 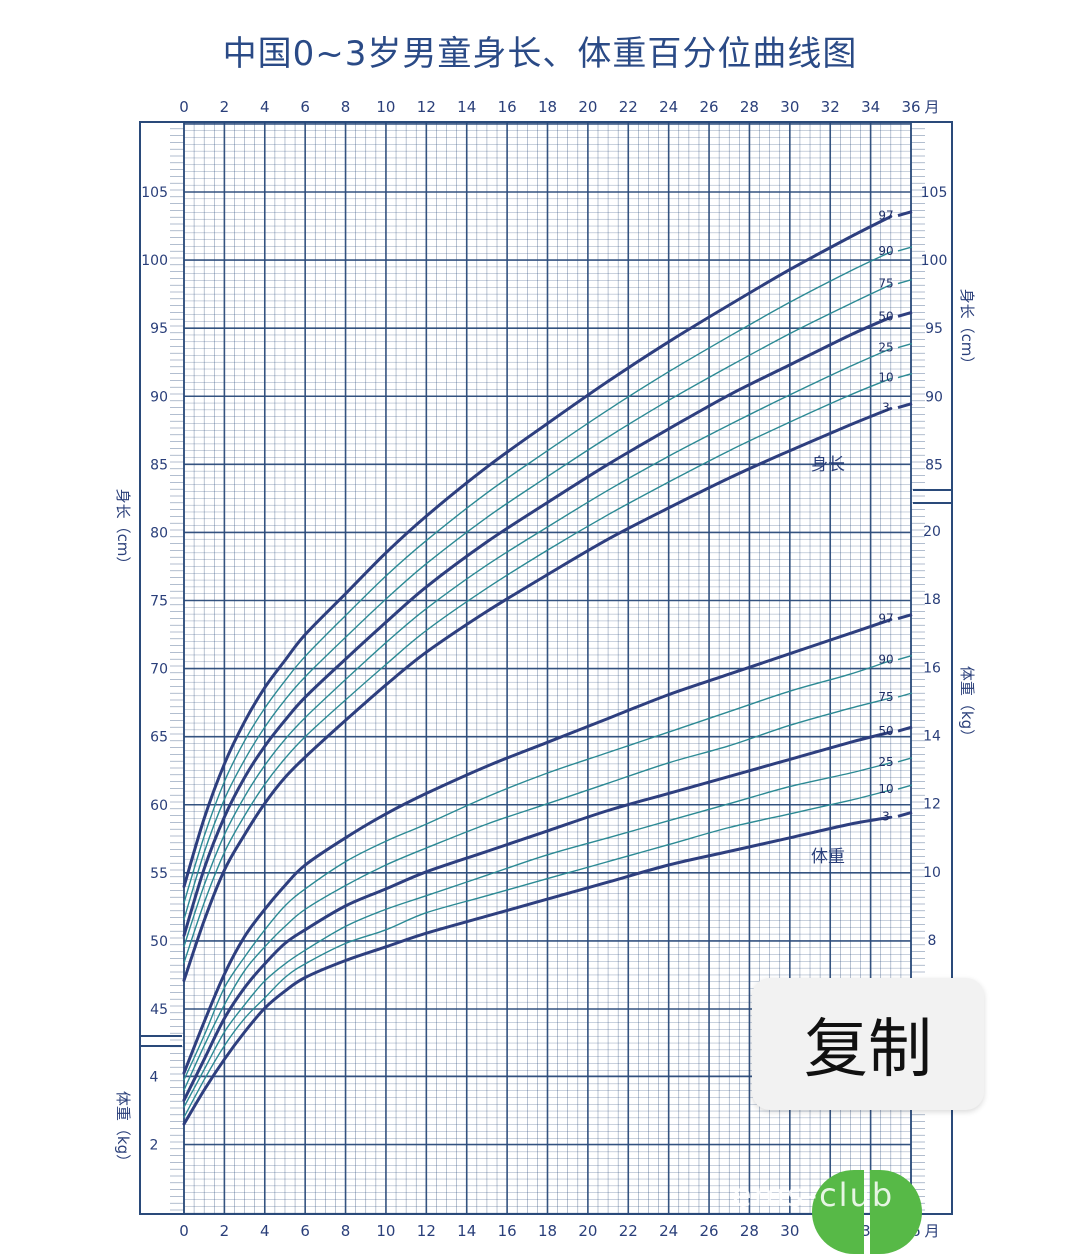 I want to click on x-tick-label-top: 16, so click(x=507, y=107).